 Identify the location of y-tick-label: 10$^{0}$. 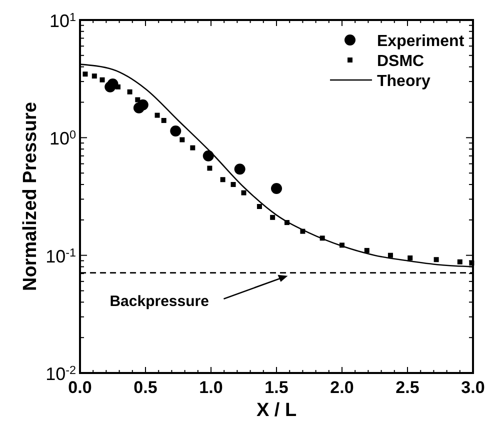
(62, 138).